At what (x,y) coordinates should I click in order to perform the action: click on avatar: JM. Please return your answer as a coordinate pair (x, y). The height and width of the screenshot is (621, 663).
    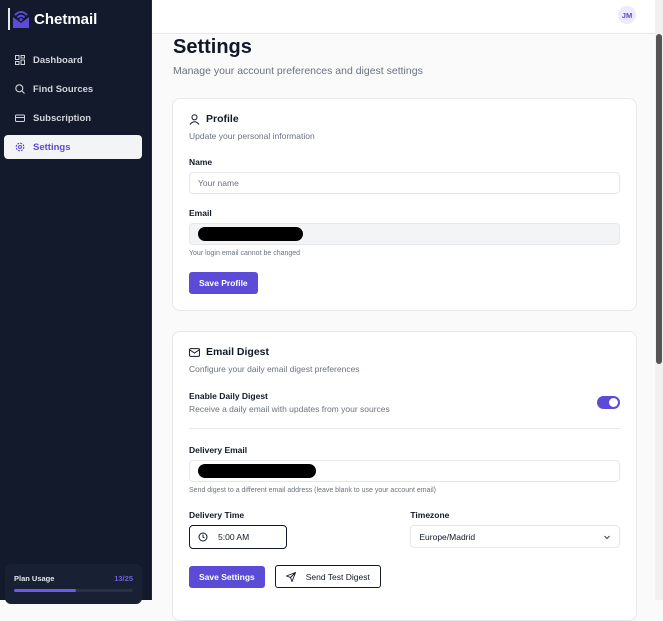
    Looking at the image, I should click on (627, 15).